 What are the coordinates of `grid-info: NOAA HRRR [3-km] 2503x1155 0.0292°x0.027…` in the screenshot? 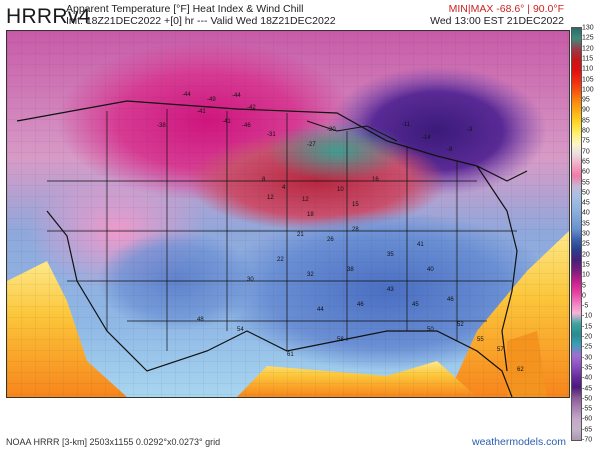 It's located at (113, 442).